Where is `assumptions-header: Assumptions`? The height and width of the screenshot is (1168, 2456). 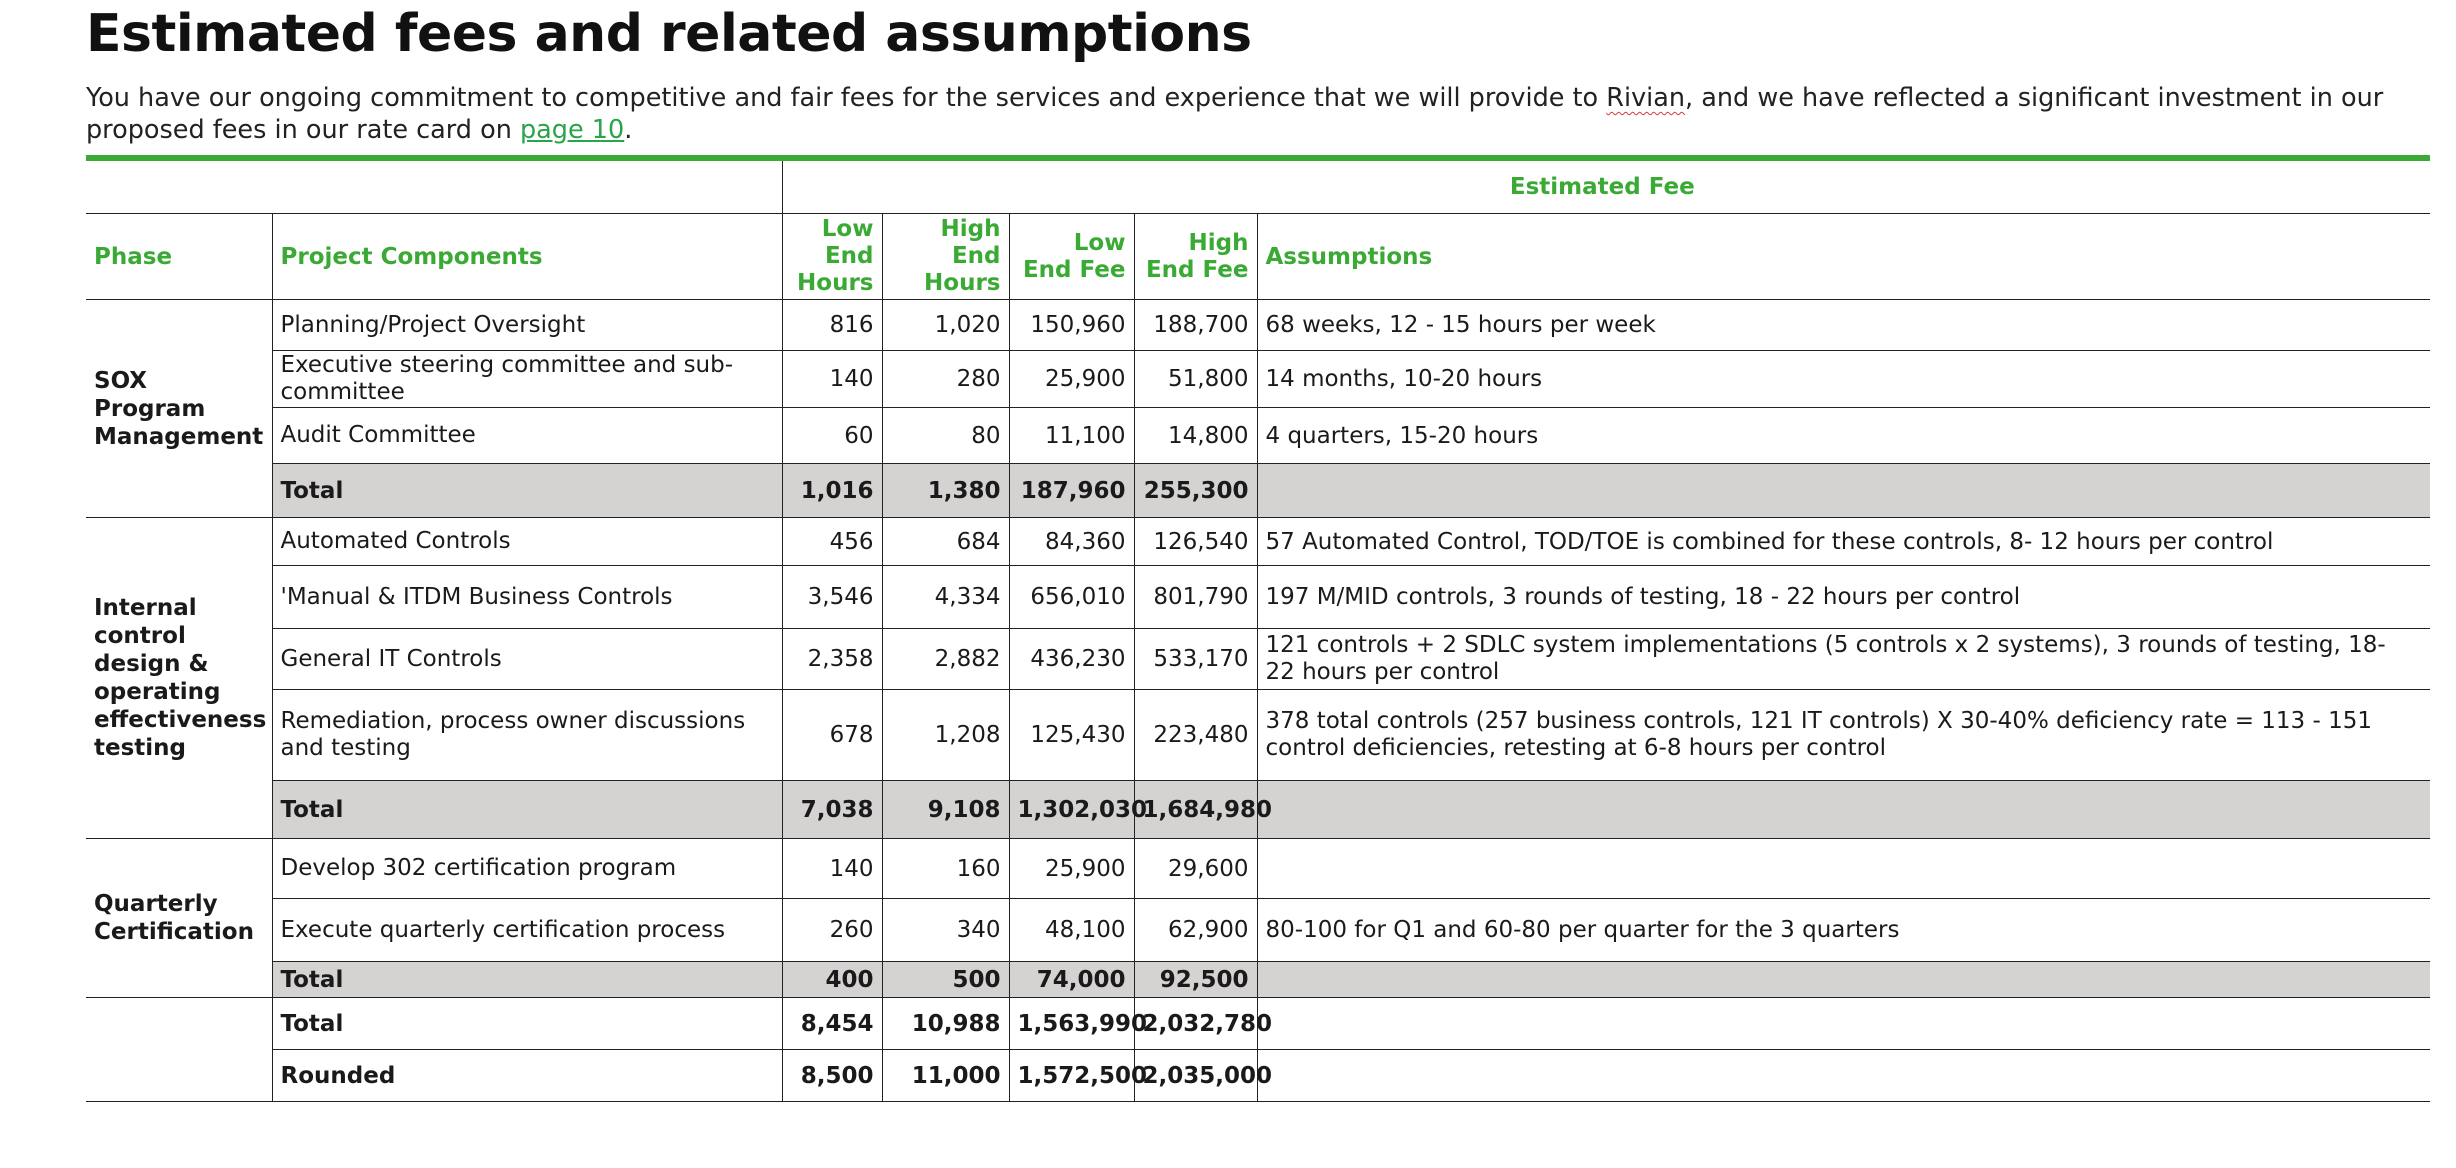
assumptions-header: Assumptions is located at coordinates (1843, 256).